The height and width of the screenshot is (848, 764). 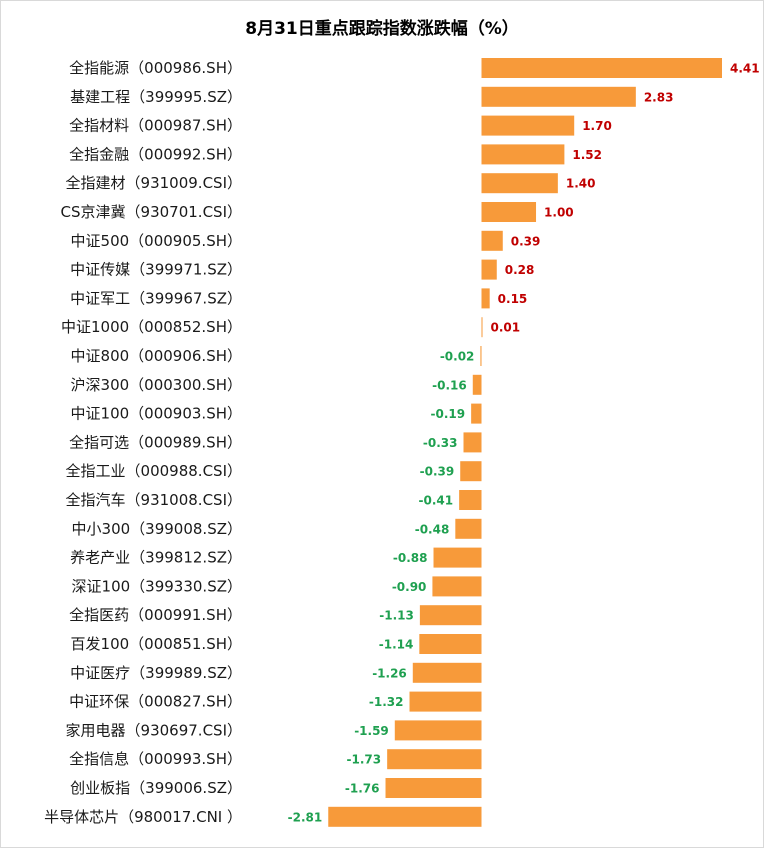 What do you see at coordinates (156, 298) in the screenshot?
I see `category-label: 中证军工（399967.SZ）` at bounding box center [156, 298].